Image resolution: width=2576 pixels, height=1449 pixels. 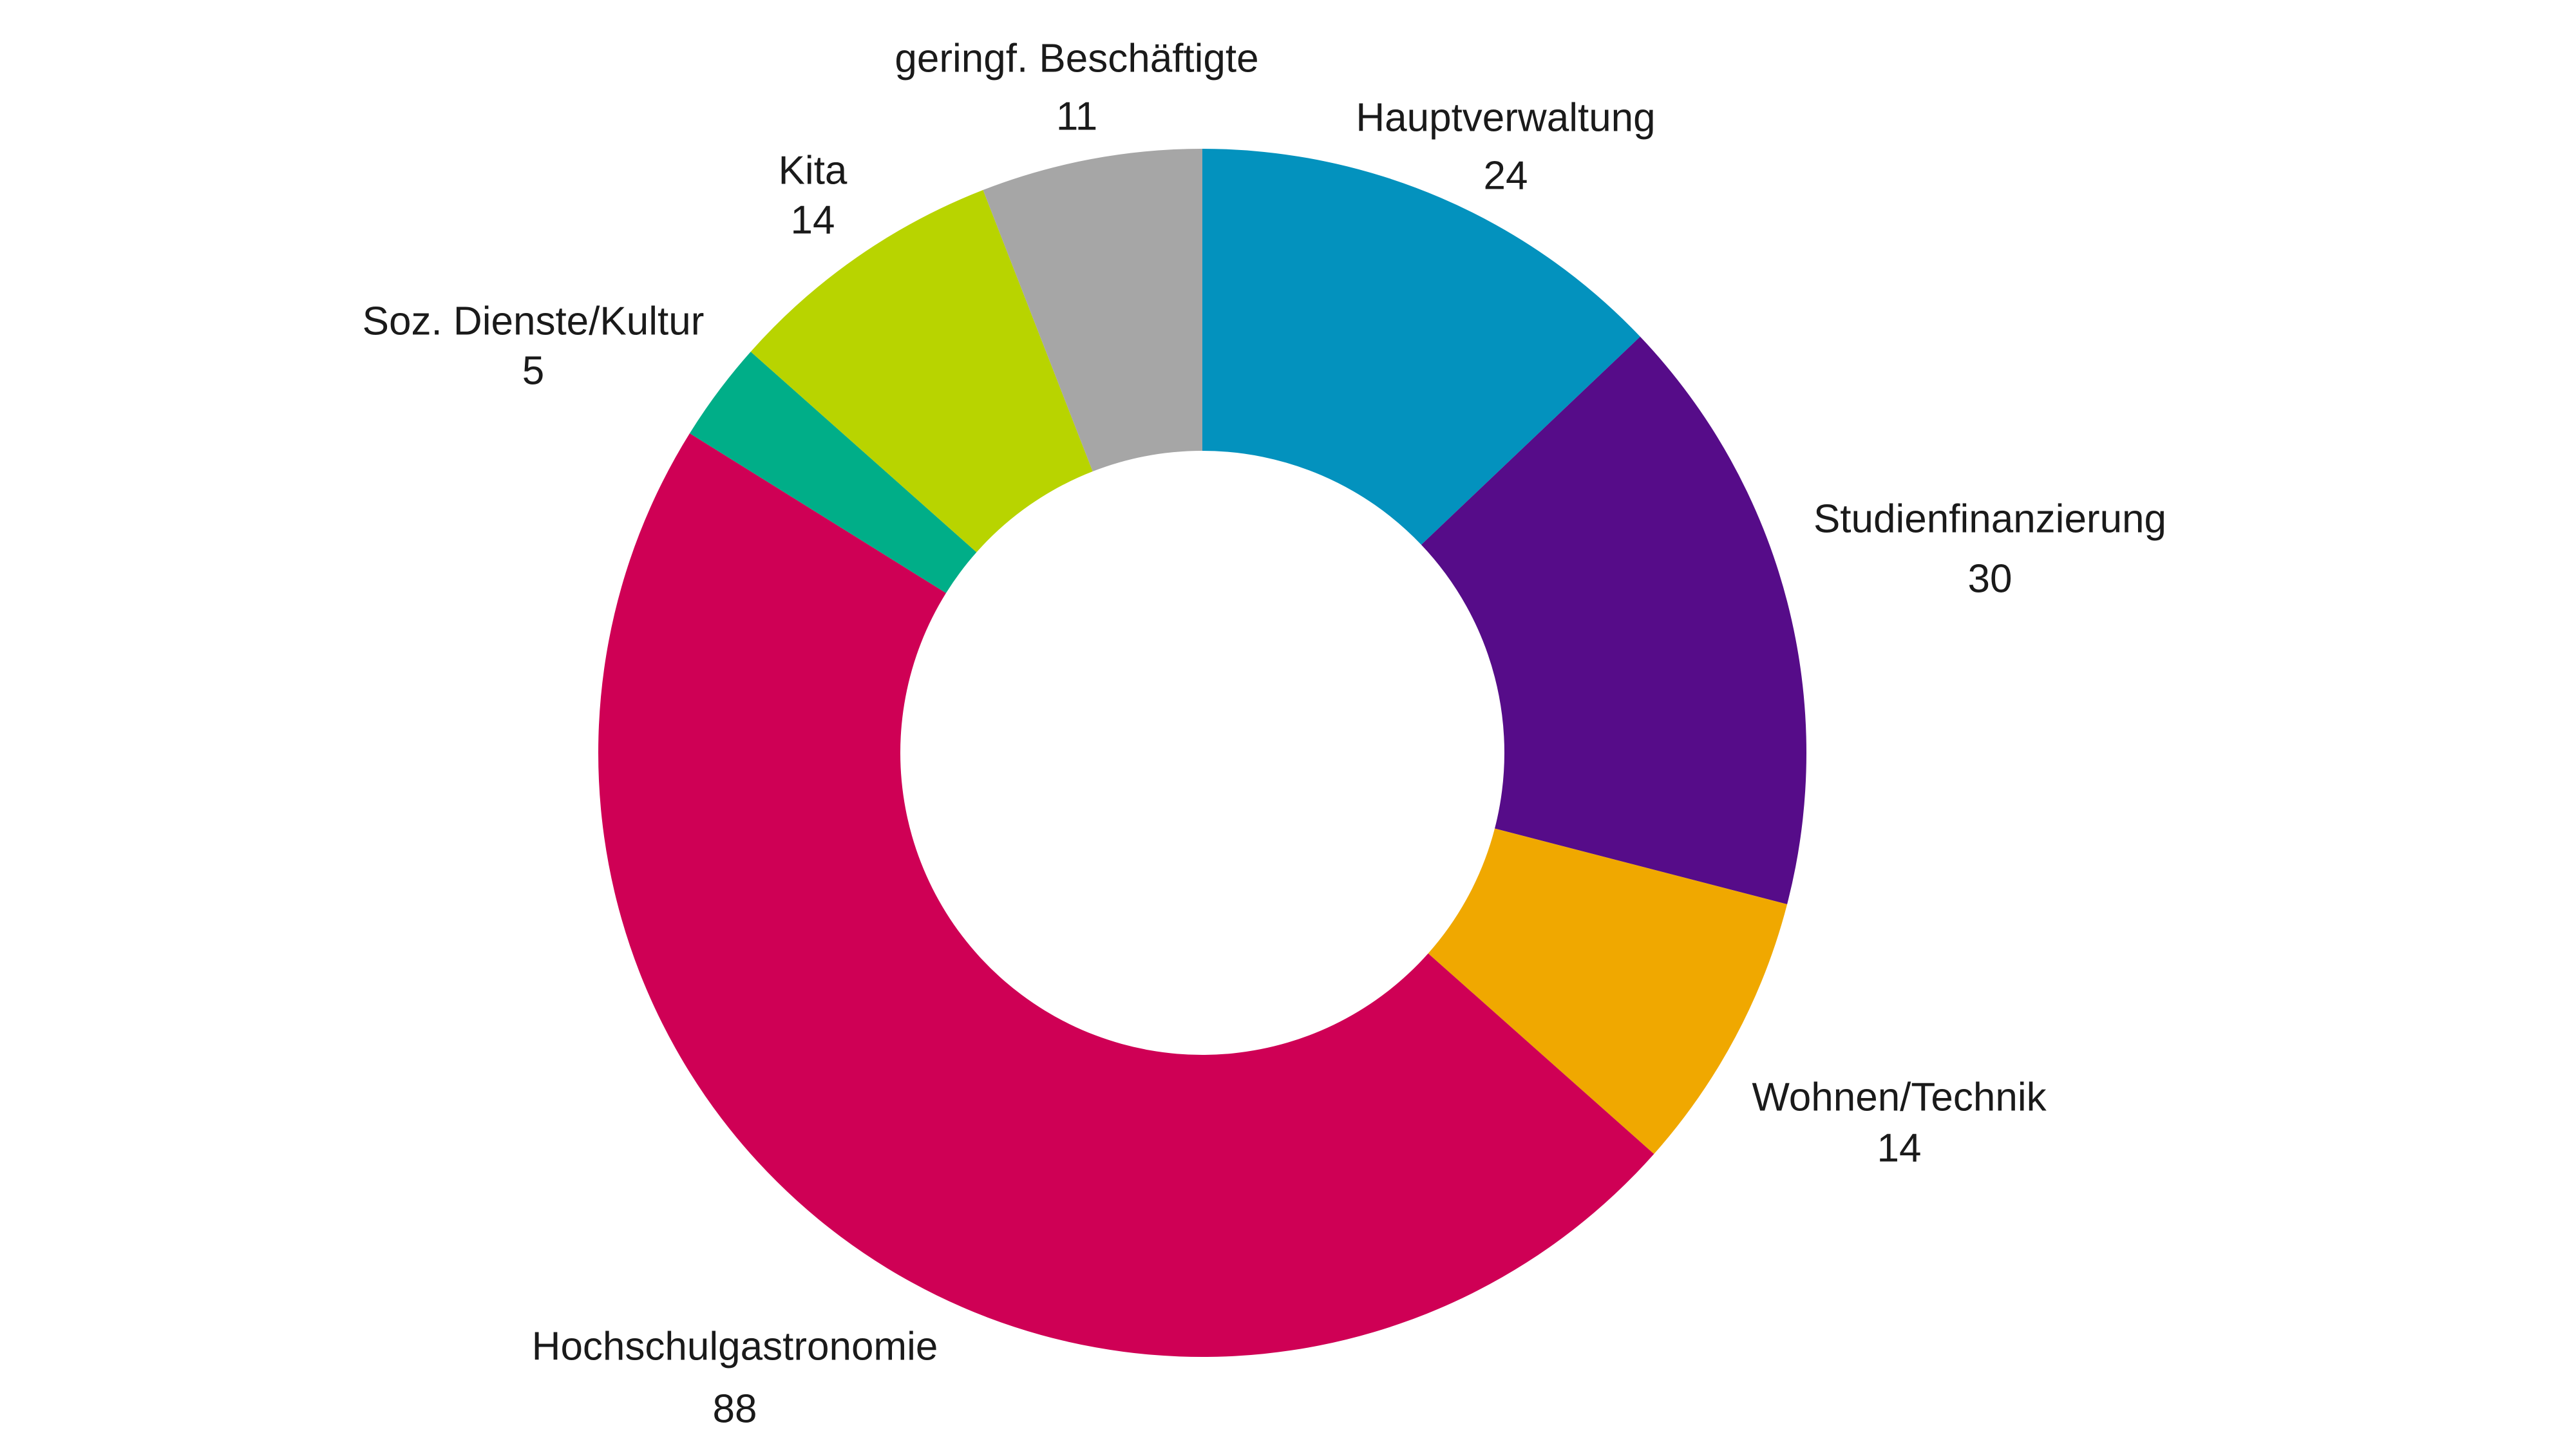 I want to click on slice-label: Wohnen/Technik, so click(x=1900, y=1097).